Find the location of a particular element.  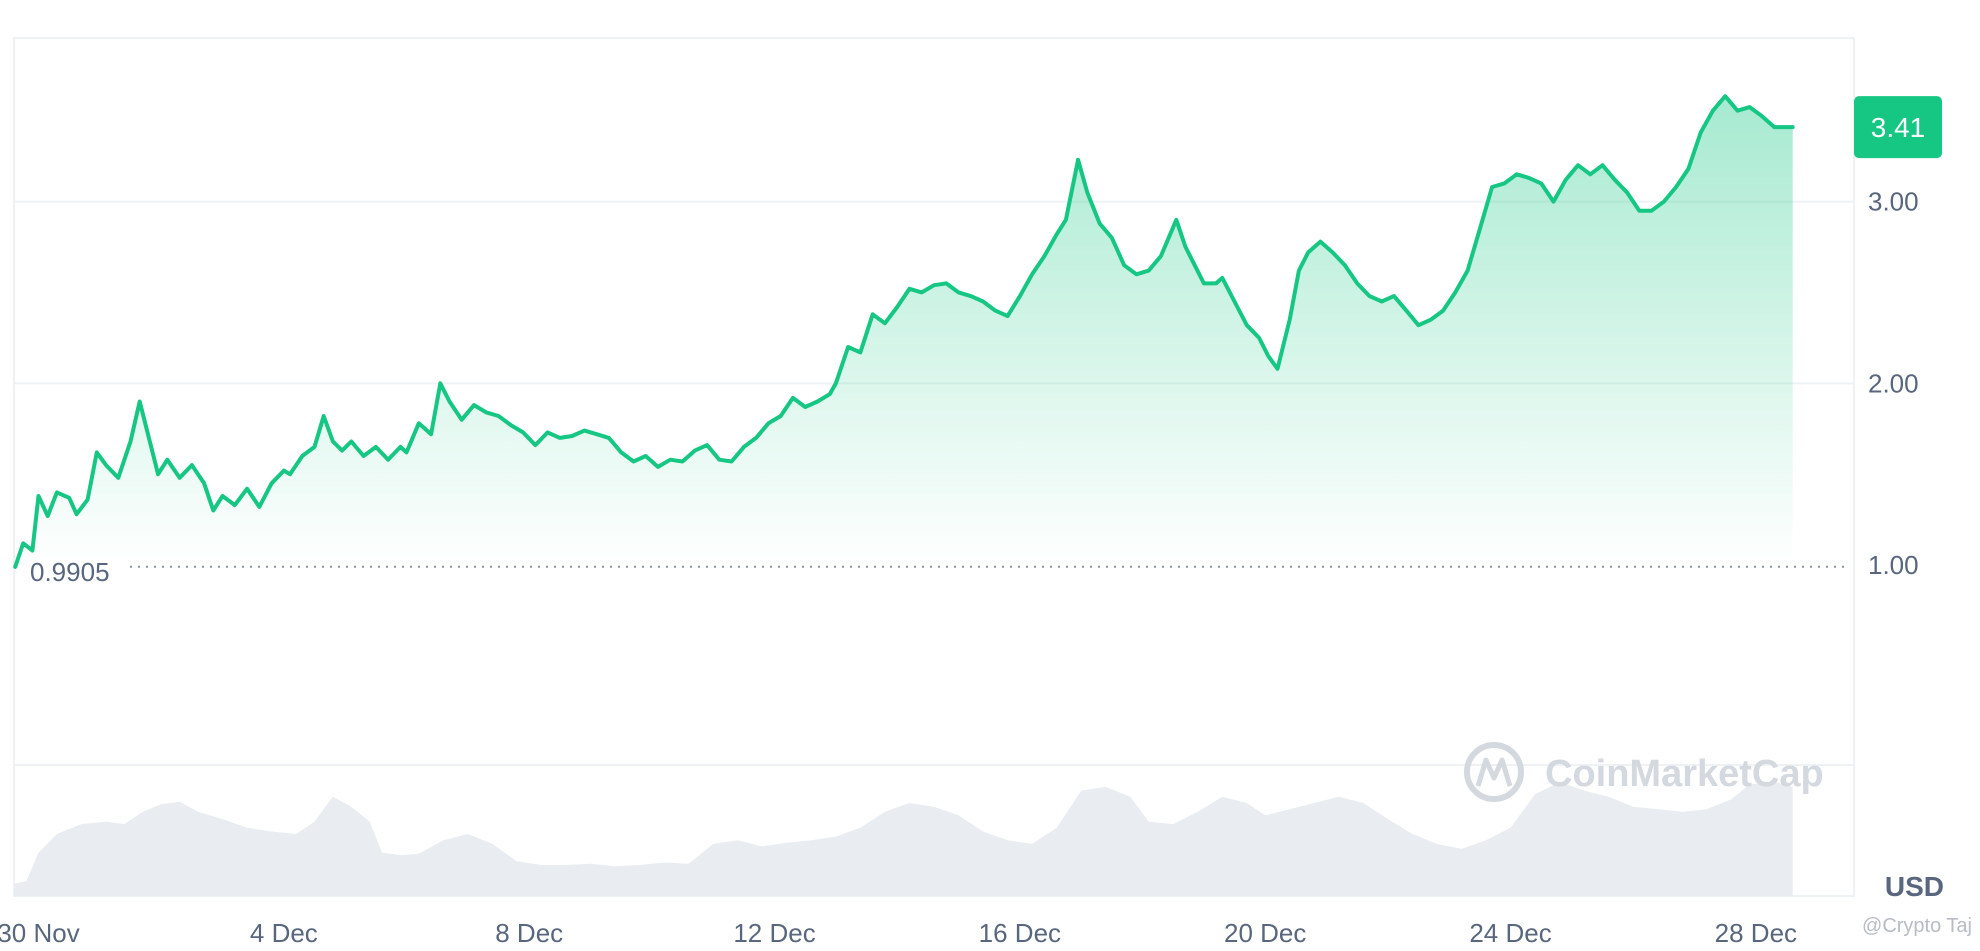

x-tick-label: 16 Dec is located at coordinates (1020, 932).